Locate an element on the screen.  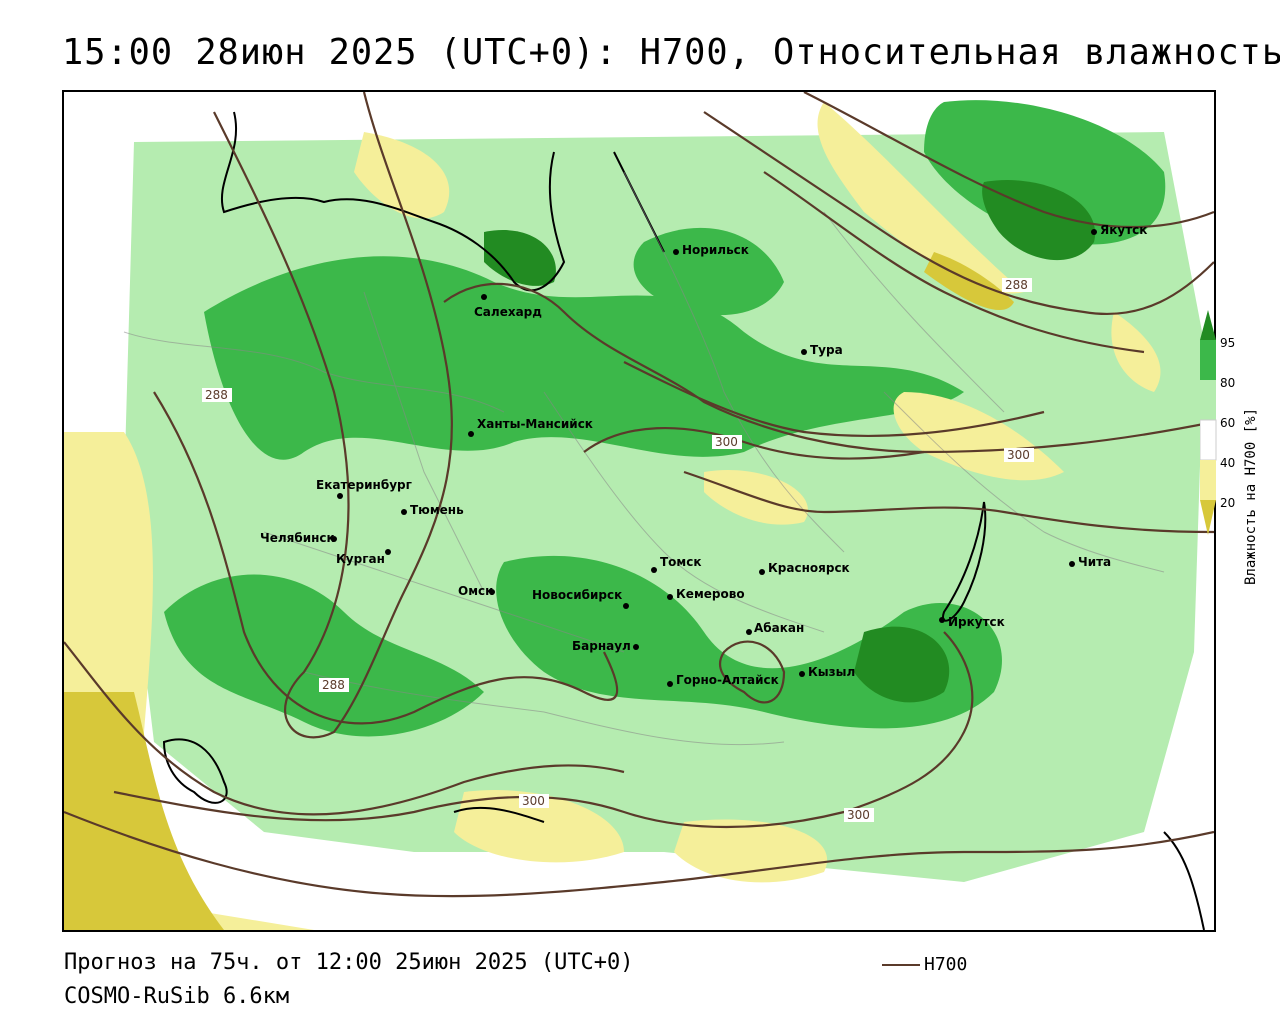
contour-legend: H700 is located at coordinates (924, 964).